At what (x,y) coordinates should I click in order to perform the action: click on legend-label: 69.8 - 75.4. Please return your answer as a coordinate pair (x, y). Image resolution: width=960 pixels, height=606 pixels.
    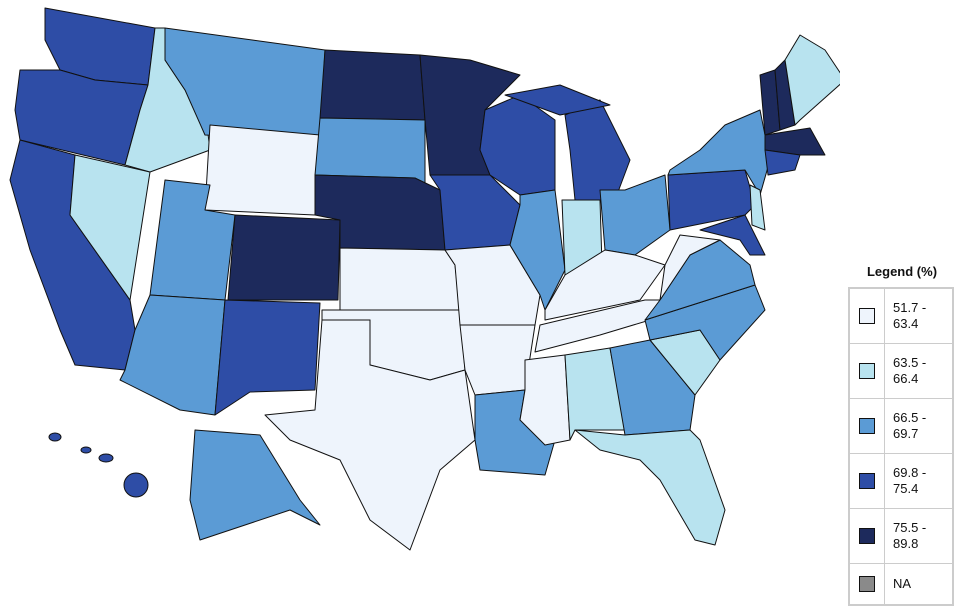
    Looking at the image, I should click on (910, 480).